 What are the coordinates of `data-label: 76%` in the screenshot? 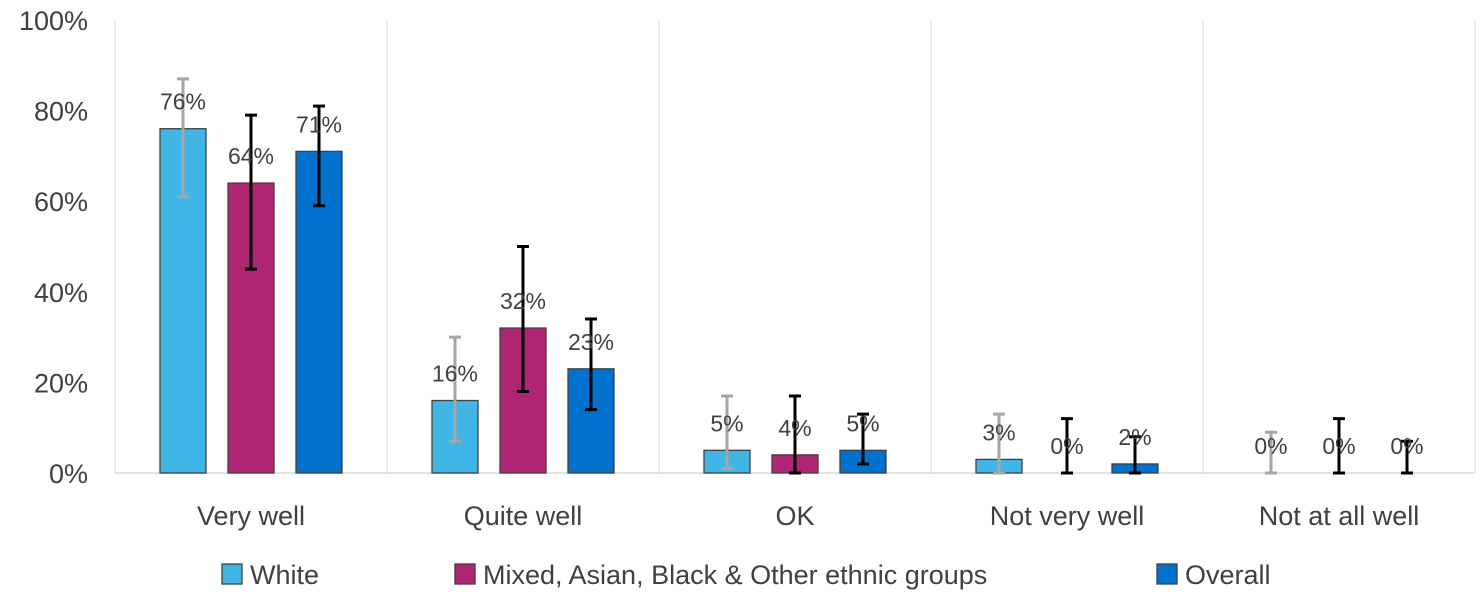 It's located at (183, 102).